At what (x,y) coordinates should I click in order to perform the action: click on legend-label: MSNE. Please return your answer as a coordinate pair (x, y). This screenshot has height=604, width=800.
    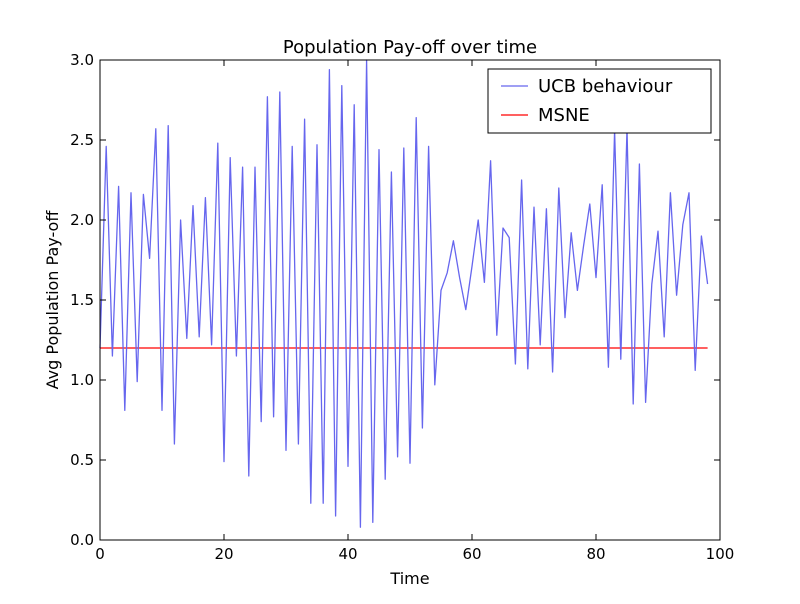
    Looking at the image, I should click on (564, 115).